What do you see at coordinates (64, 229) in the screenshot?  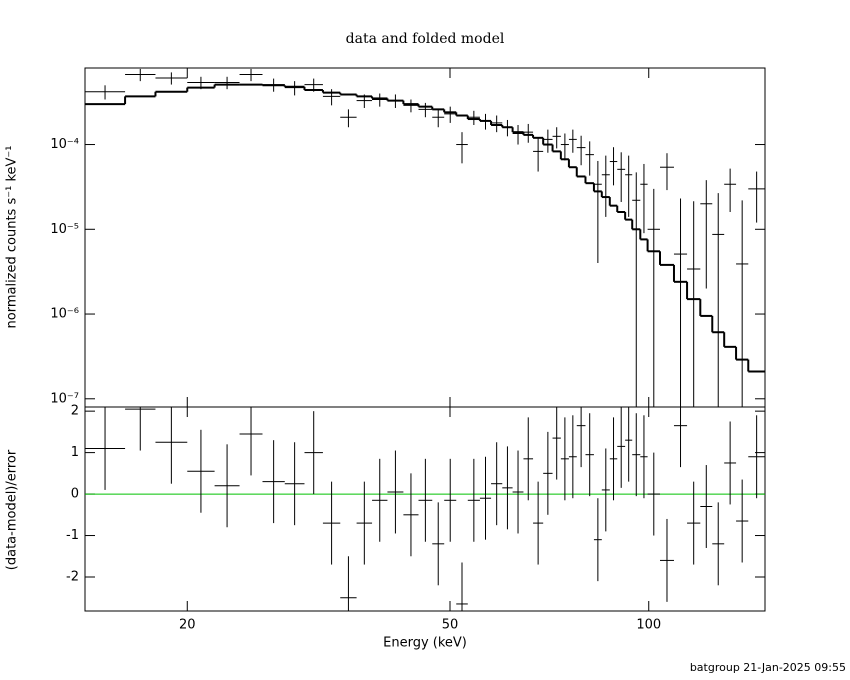 I see `y-tick-label: 10⁻⁵` at bounding box center [64, 229].